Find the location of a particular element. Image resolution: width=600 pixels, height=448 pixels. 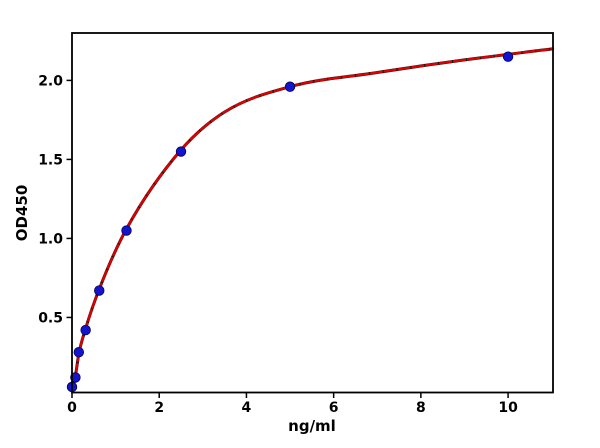

x-tick-label: 10 is located at coordinates (508, 408).